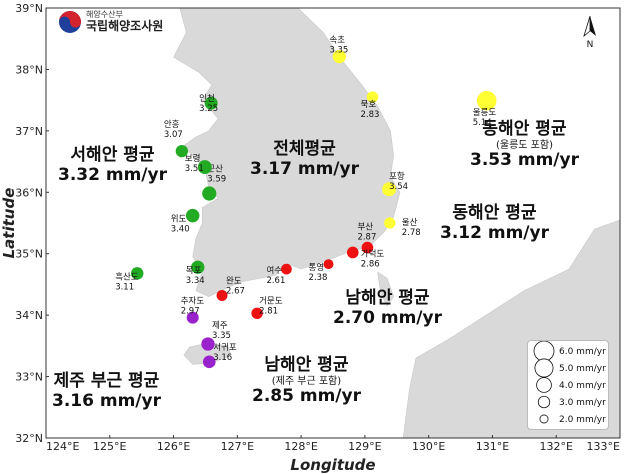 The width and height of the screenshot is (640, 474). Describe the element at coordinates (370, 105) in the screenshot. I see `station-marker: 묵호2.83` at that location.